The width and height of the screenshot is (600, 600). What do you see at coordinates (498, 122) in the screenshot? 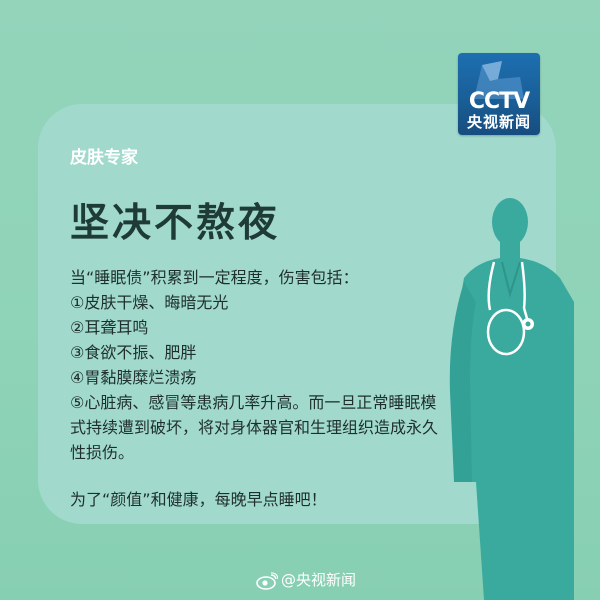
I see `cctv-channel-name: 央视新闻` at bounding box center [498, 122].